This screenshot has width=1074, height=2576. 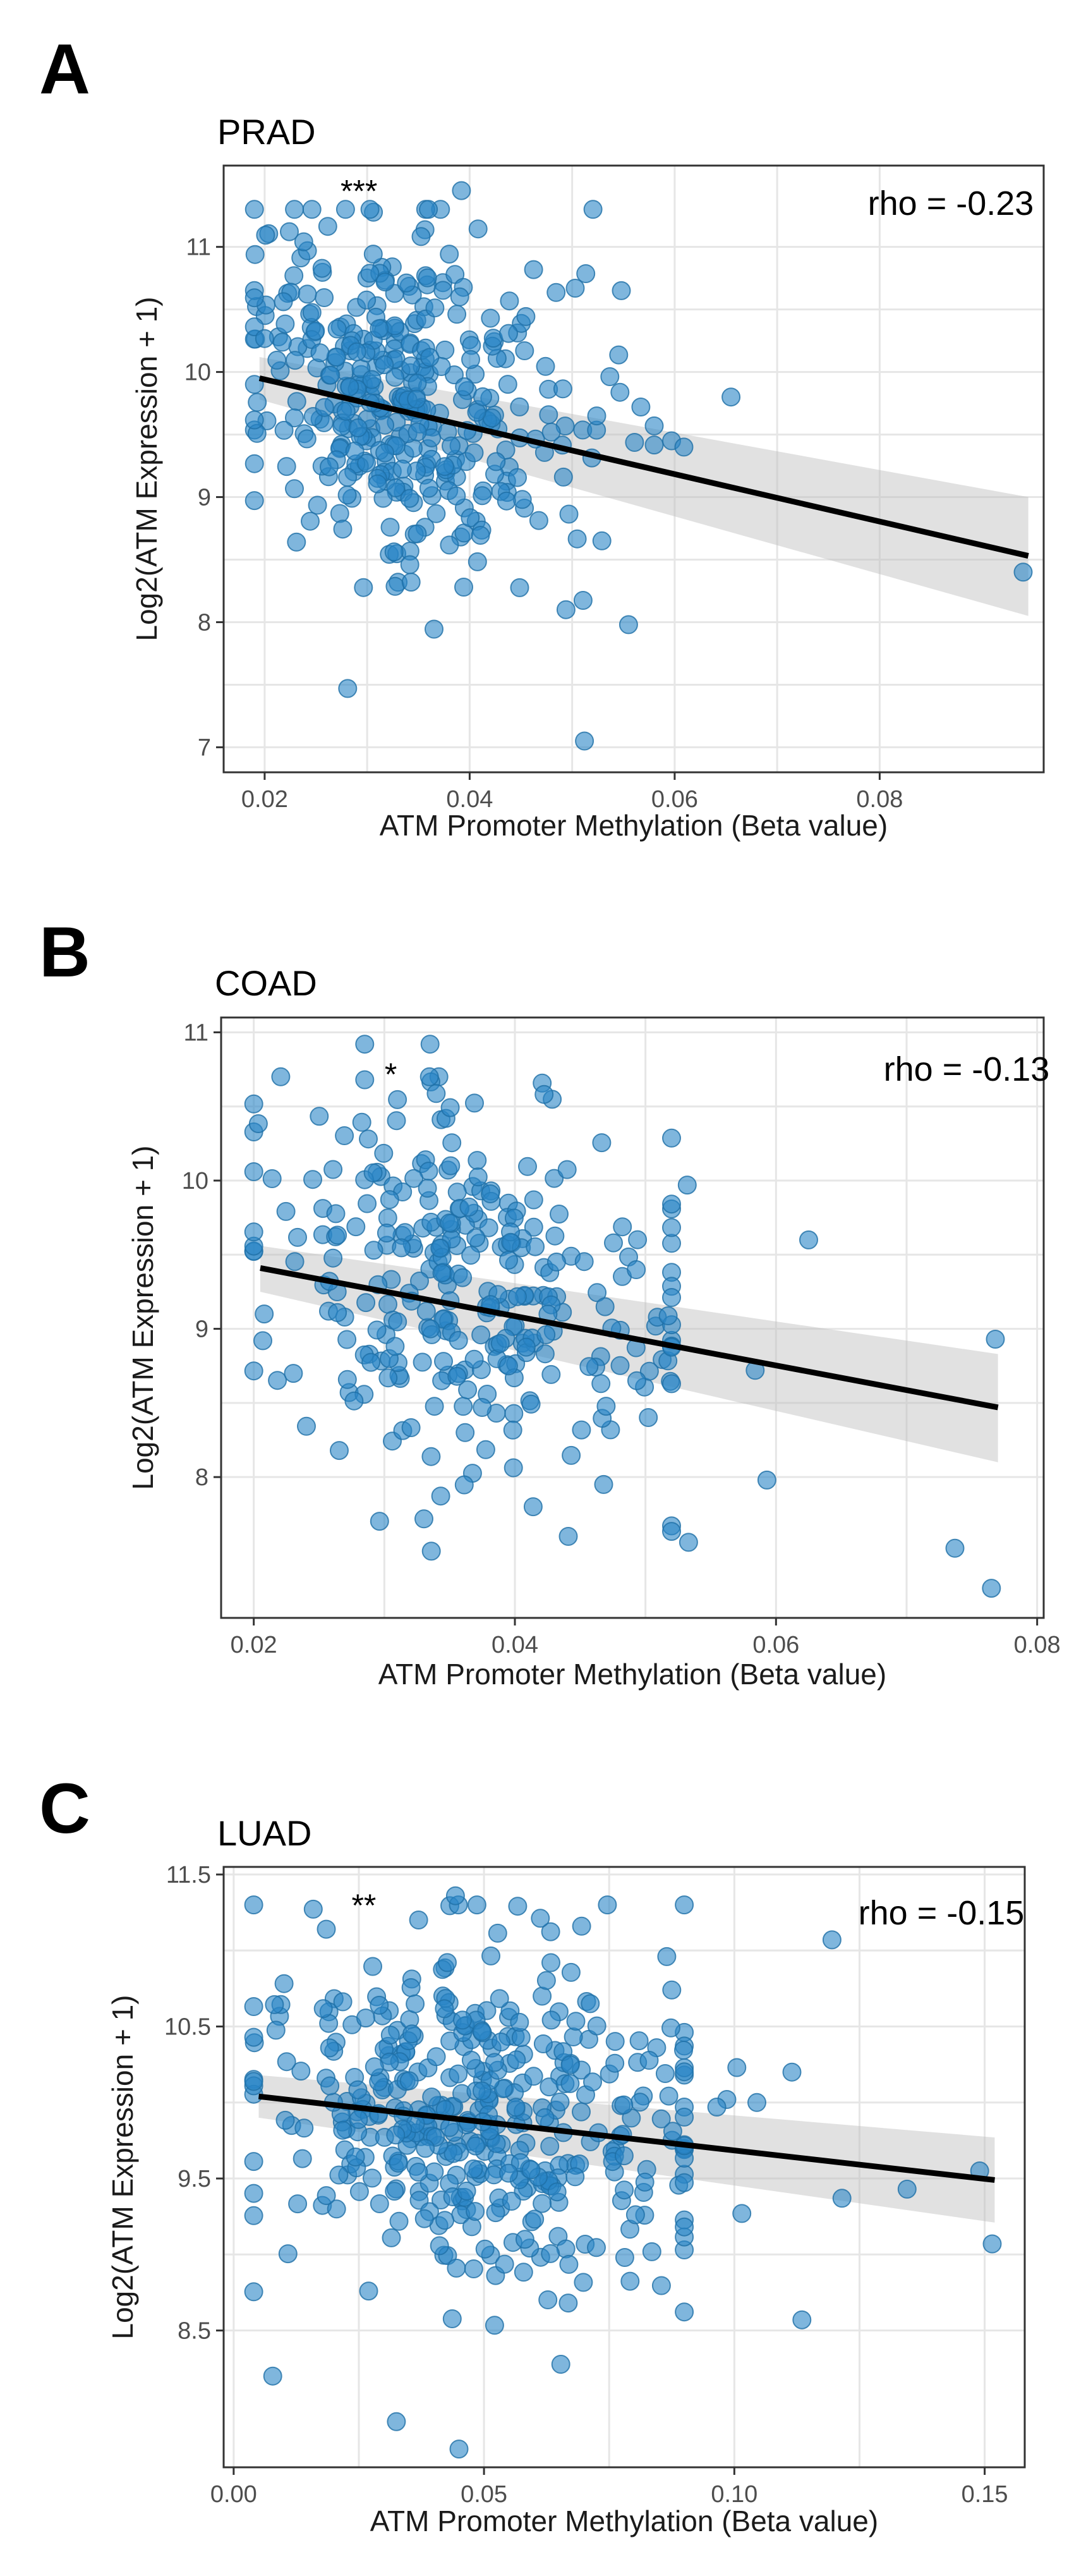 I want to click on x-tick-label: 0.06, so click(x=674, y=799).